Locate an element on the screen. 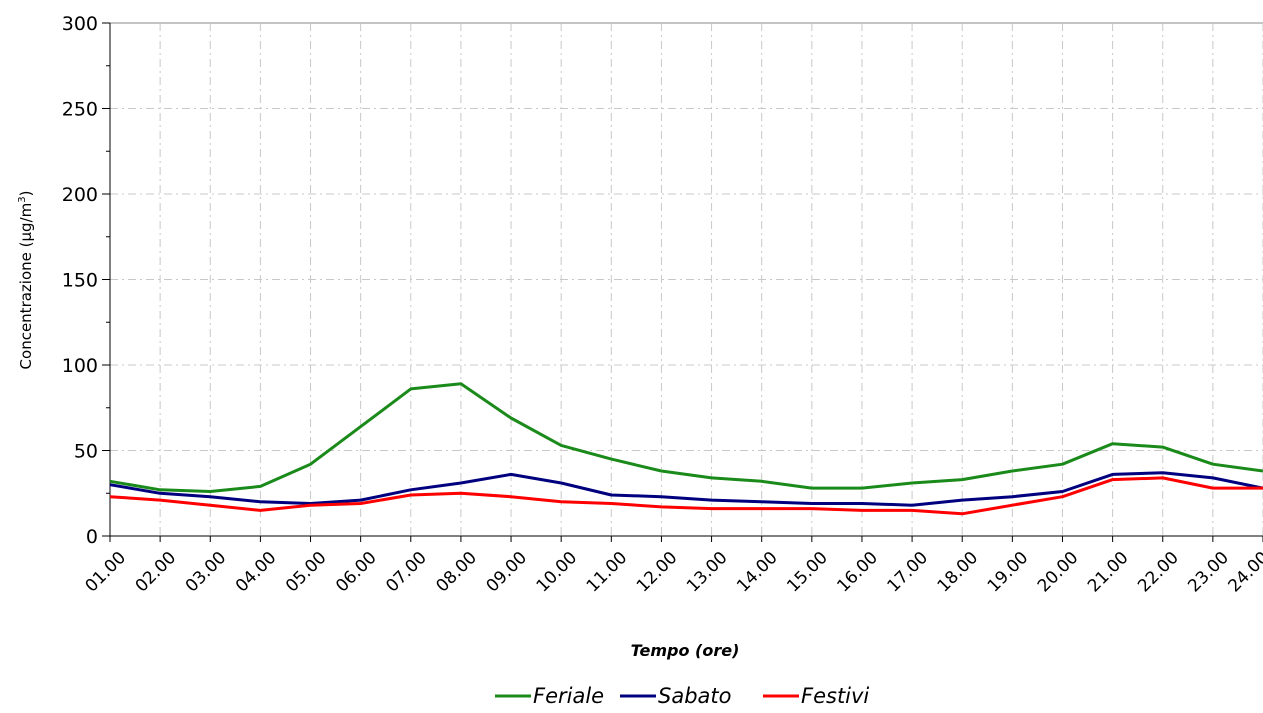  x-tick-label: 19.00 is located at coordinates (1008, 572).